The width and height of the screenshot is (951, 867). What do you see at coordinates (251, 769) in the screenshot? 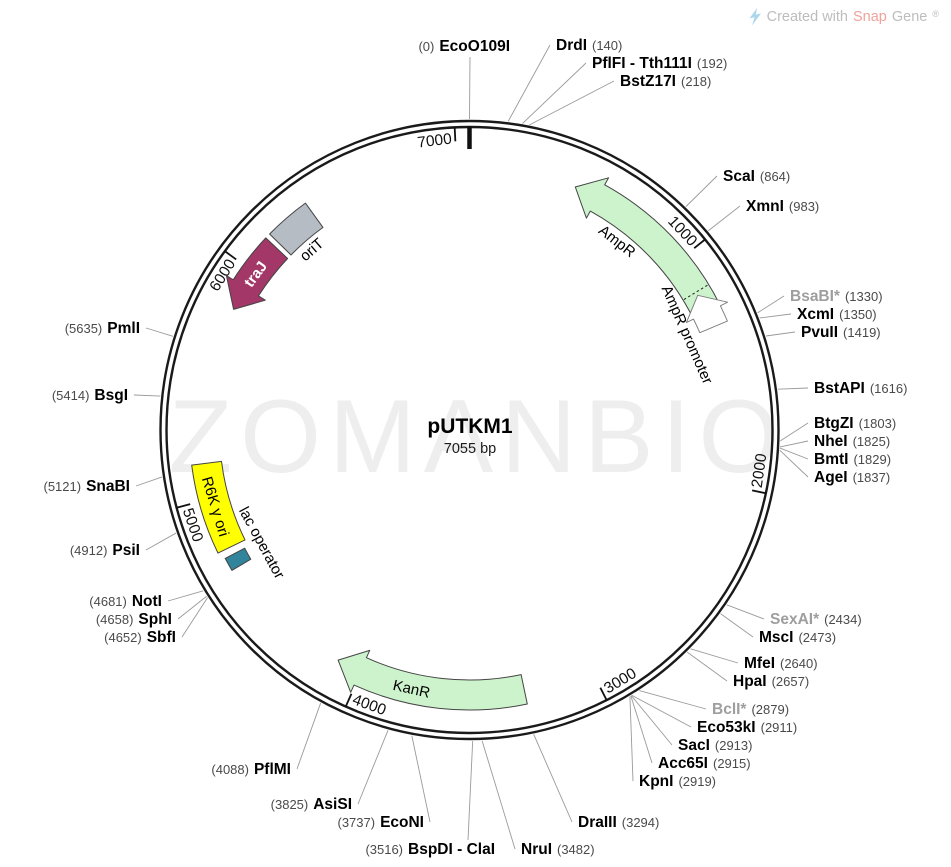
I see `enzyme-label: (4088) PflMI` at bounding box center [251, 769].